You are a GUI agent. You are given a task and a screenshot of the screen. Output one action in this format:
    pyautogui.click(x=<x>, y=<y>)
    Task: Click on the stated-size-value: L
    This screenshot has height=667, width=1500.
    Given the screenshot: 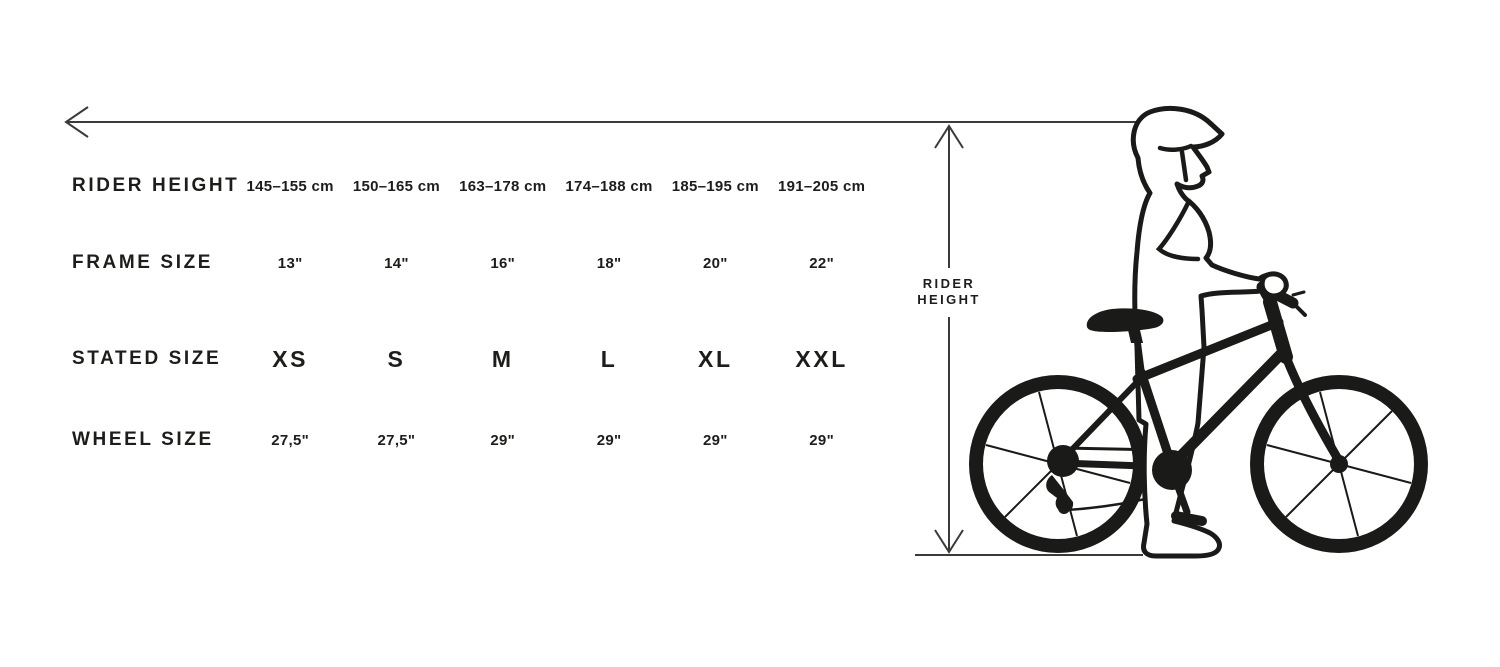 What is the action you would take?
    pyautogui.click(x=609, y=358)
    